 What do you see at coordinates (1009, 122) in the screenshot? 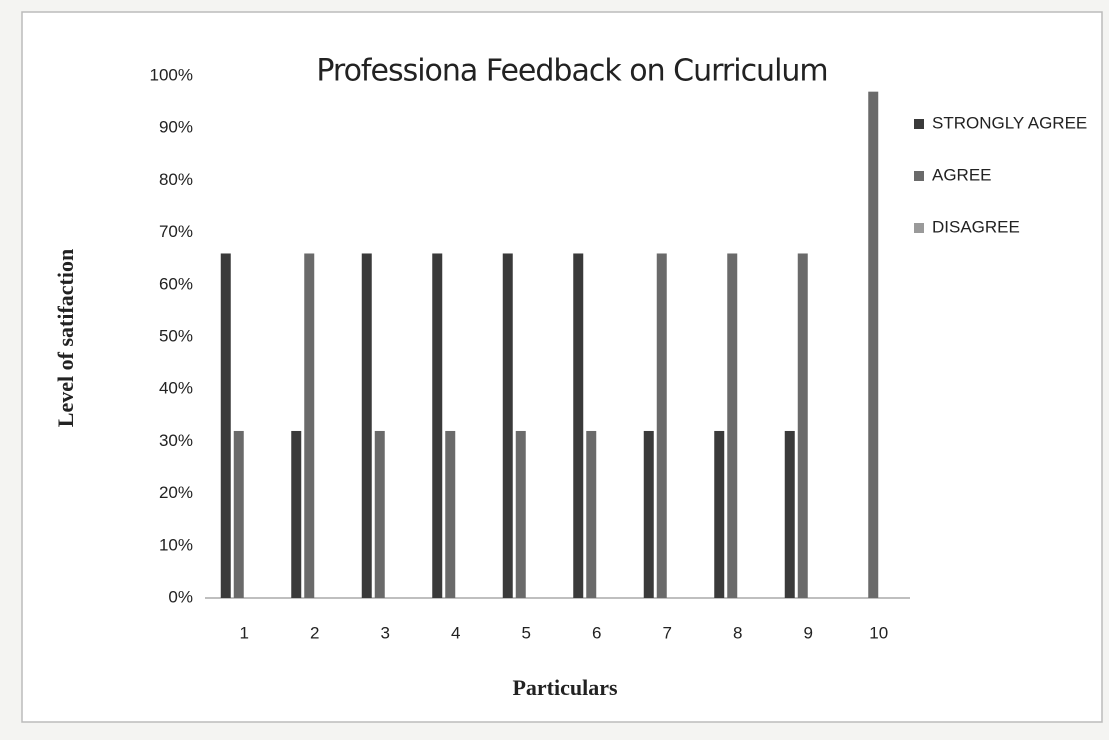
I see `legend-label: STRONGLY AGREE` at bounding box center [1009, 122].